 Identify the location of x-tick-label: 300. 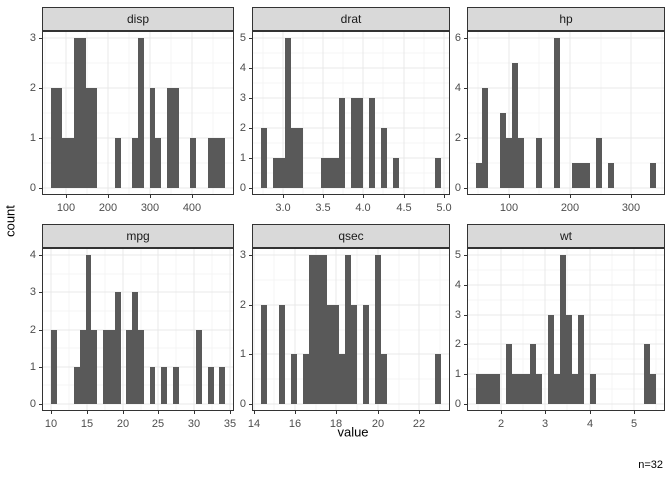
(150, 208).